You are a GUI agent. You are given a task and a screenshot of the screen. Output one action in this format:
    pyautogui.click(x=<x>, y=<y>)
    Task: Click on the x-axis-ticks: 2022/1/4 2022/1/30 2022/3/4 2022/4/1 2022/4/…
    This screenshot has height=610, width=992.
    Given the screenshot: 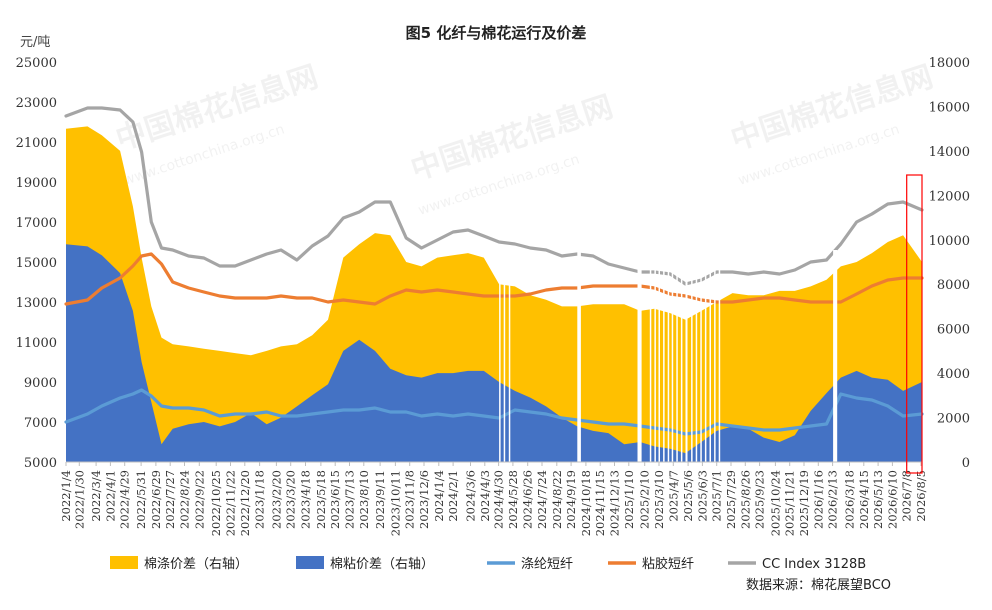 What is the action you would take?
    pyautogui.click(x=493, y=499)
    